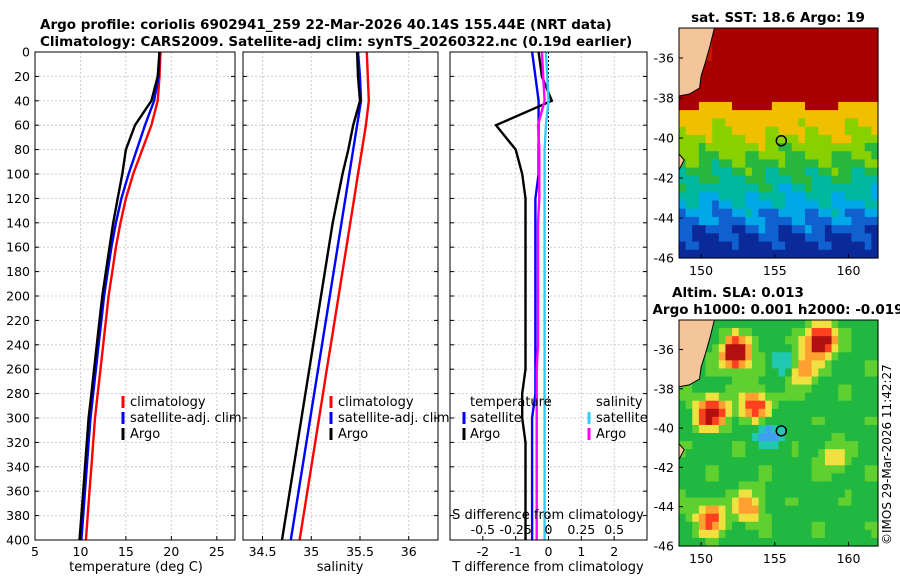  I want to click on x-top-tick-label: -0.25, so click(515, 529).